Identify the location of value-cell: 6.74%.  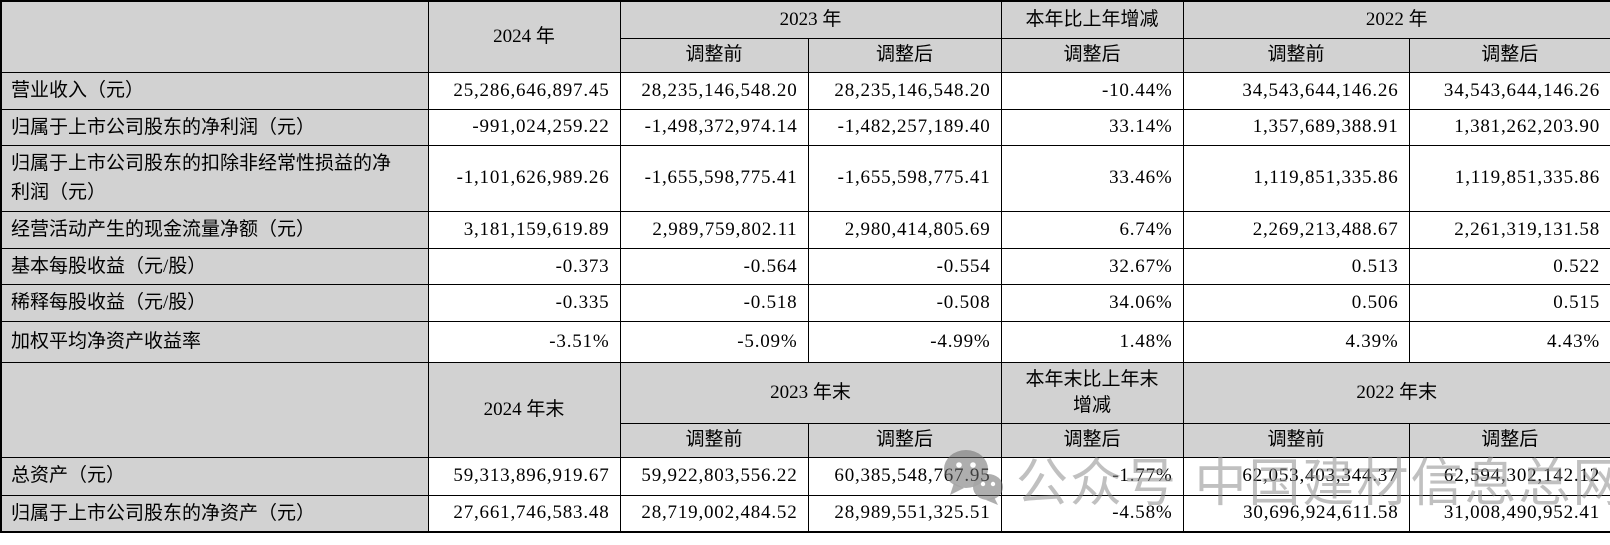
(1092, 229).